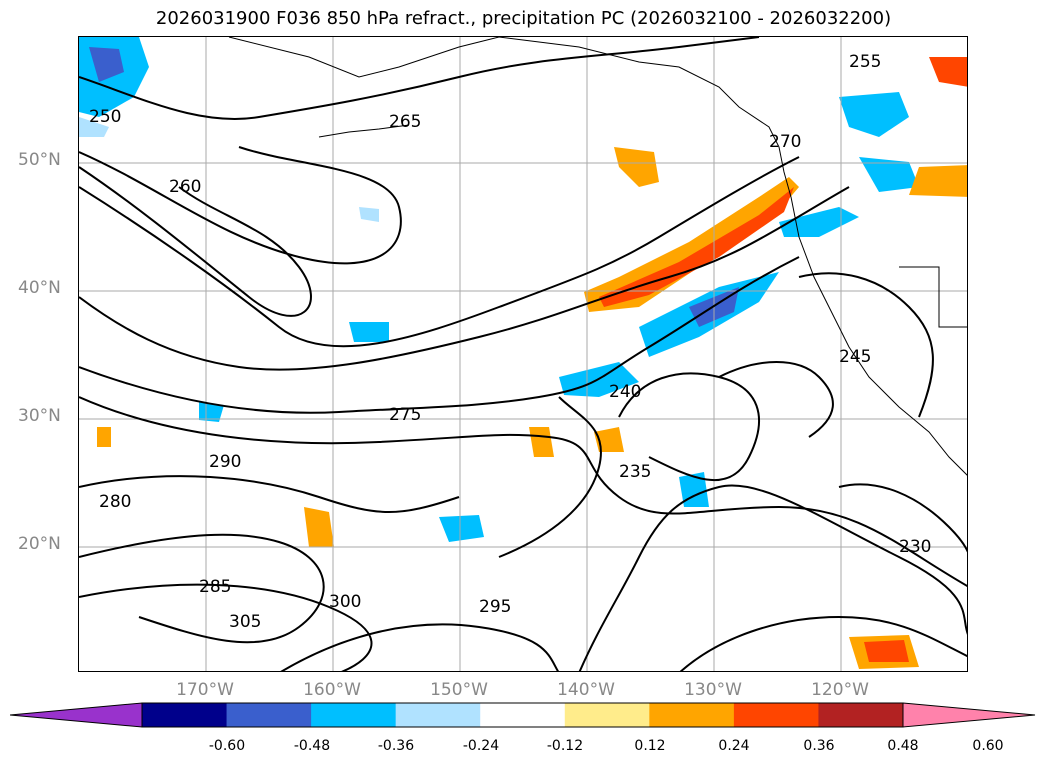  Describe the element at coordinates (495, 607) in the screenshot. I see `contour-label: 295` at that location.